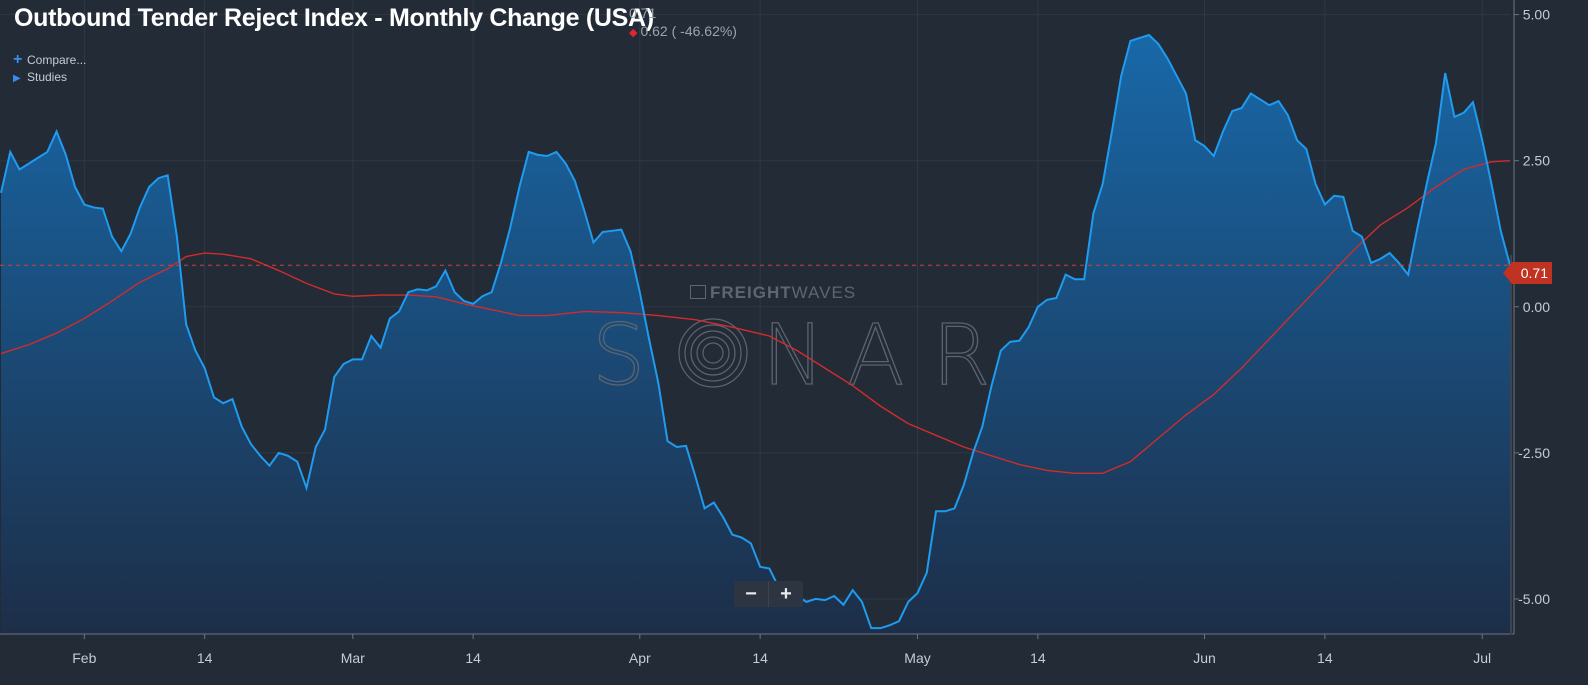 This screenshot has width=1588, height=685. Describe the element at coordinates (781, 650) in the screenshot. I see `x-axis: Feb 14 Mar 14 Apr 14 May 14 Jun 14 Jul` at that location.